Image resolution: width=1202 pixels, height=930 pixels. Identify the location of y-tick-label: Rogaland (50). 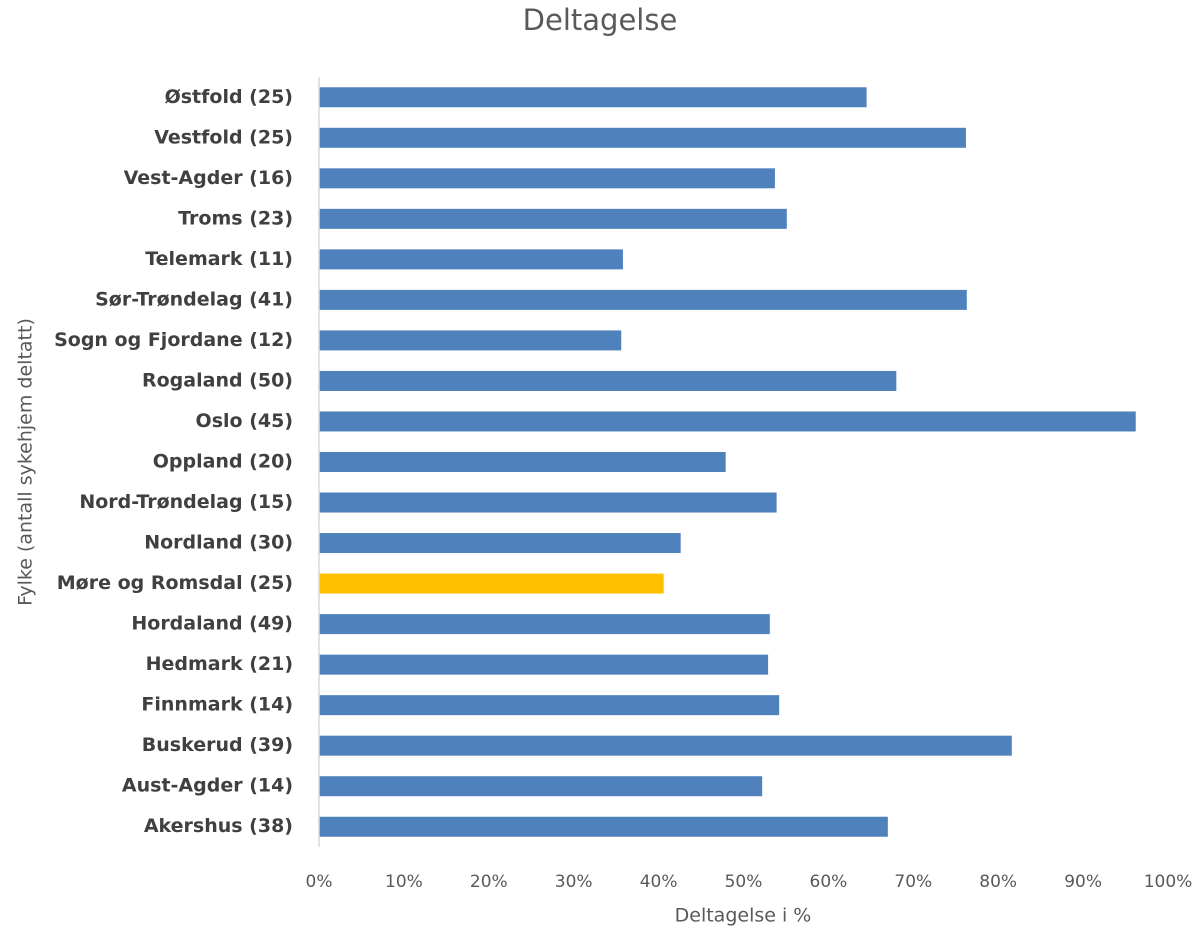
(217, 380).